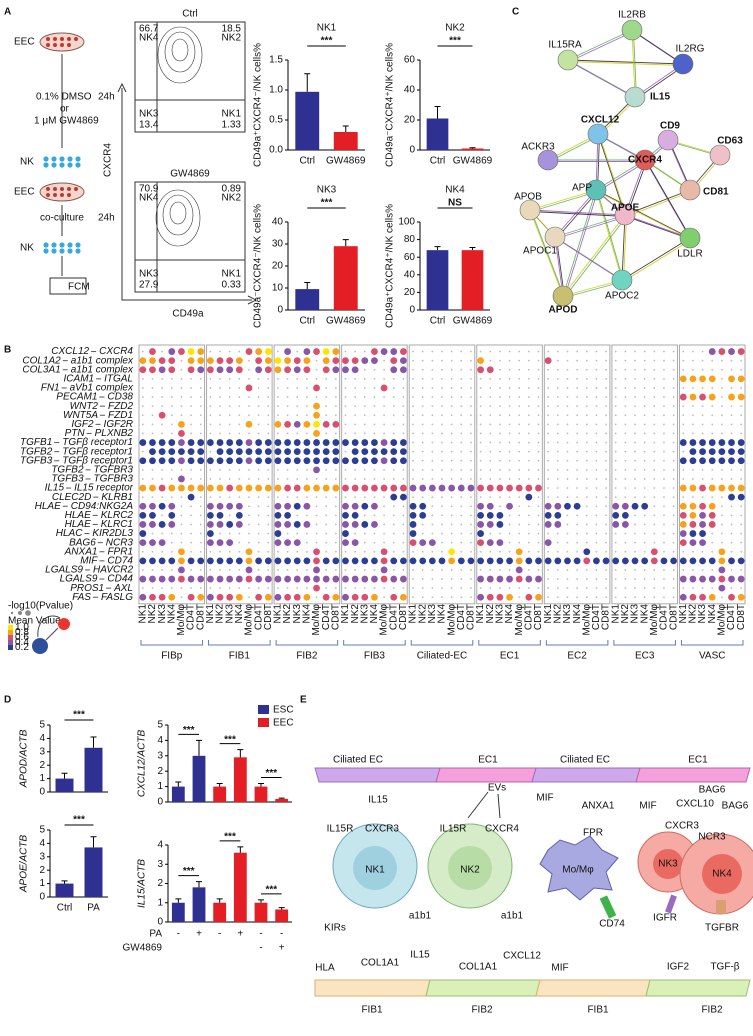 This screenshot has height=1036, width=753. What do you see at coordinates (42, 751) in the screenshot?
I see `y-tick-label: 3` at bounding box center [42, 751].